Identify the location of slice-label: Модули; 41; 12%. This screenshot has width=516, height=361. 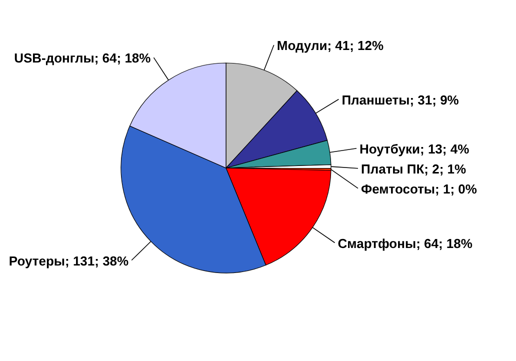
(330, 45).